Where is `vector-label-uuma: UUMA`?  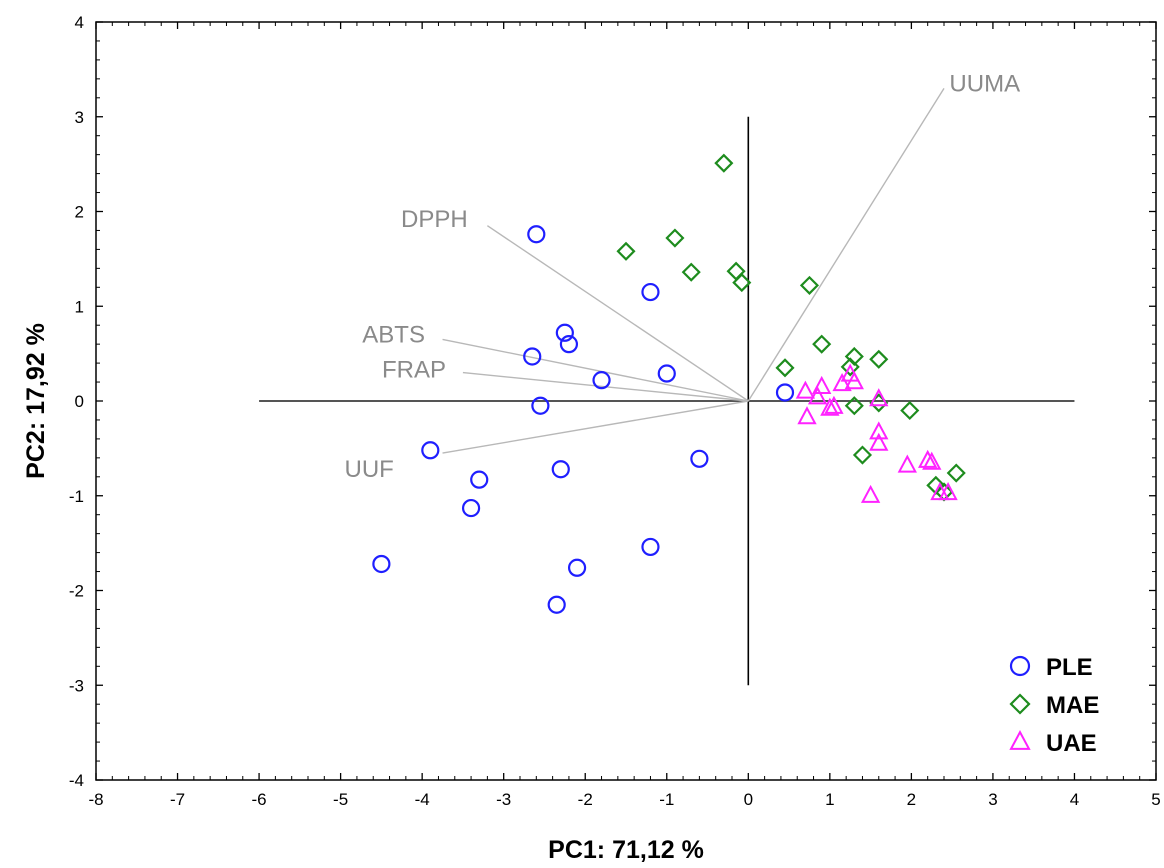
vector-label-uuma: UUMA is located at coordinates (984, 84).